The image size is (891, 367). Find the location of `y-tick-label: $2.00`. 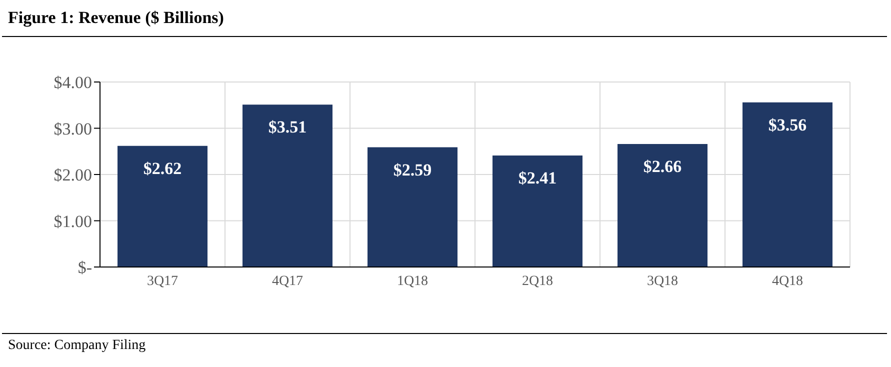

y-tick-label: $2.00 is located at coordinates (73, 175).